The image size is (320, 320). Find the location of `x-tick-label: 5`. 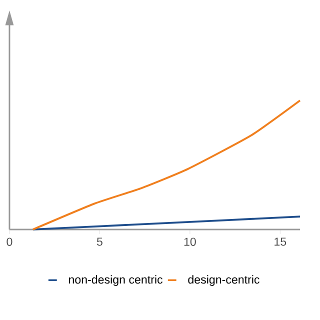

x-tick-label: 5 is located at coordinates (99, 242).